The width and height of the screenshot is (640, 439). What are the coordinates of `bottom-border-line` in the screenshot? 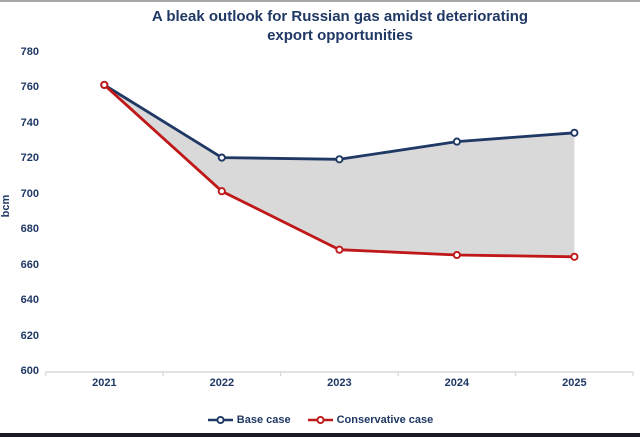 It's located at (320, 435).